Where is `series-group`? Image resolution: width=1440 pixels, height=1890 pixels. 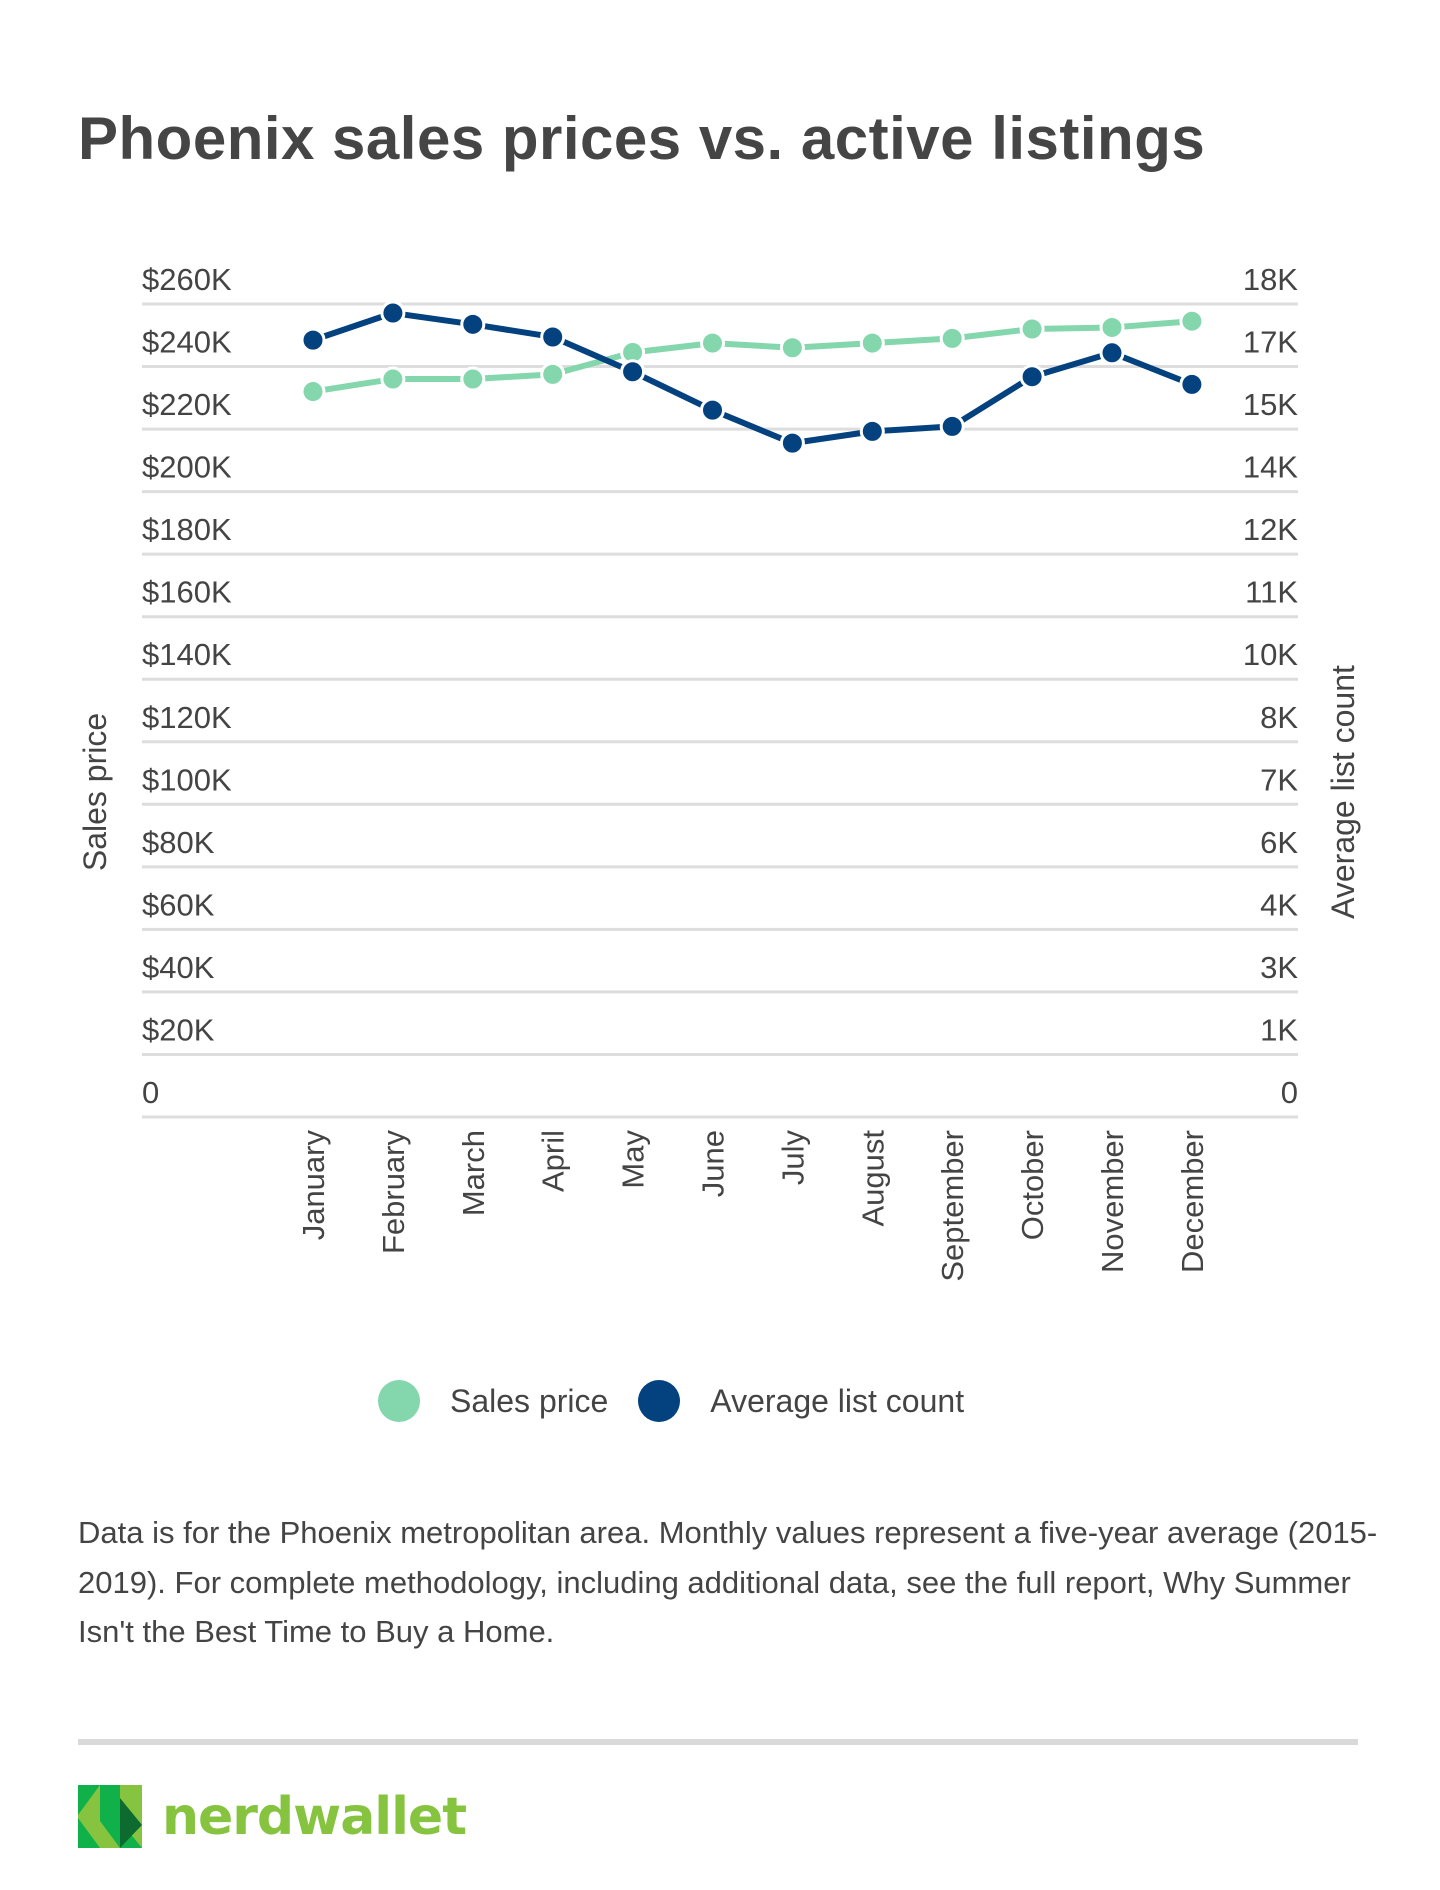
series-group is located at coordinates (752, 378).